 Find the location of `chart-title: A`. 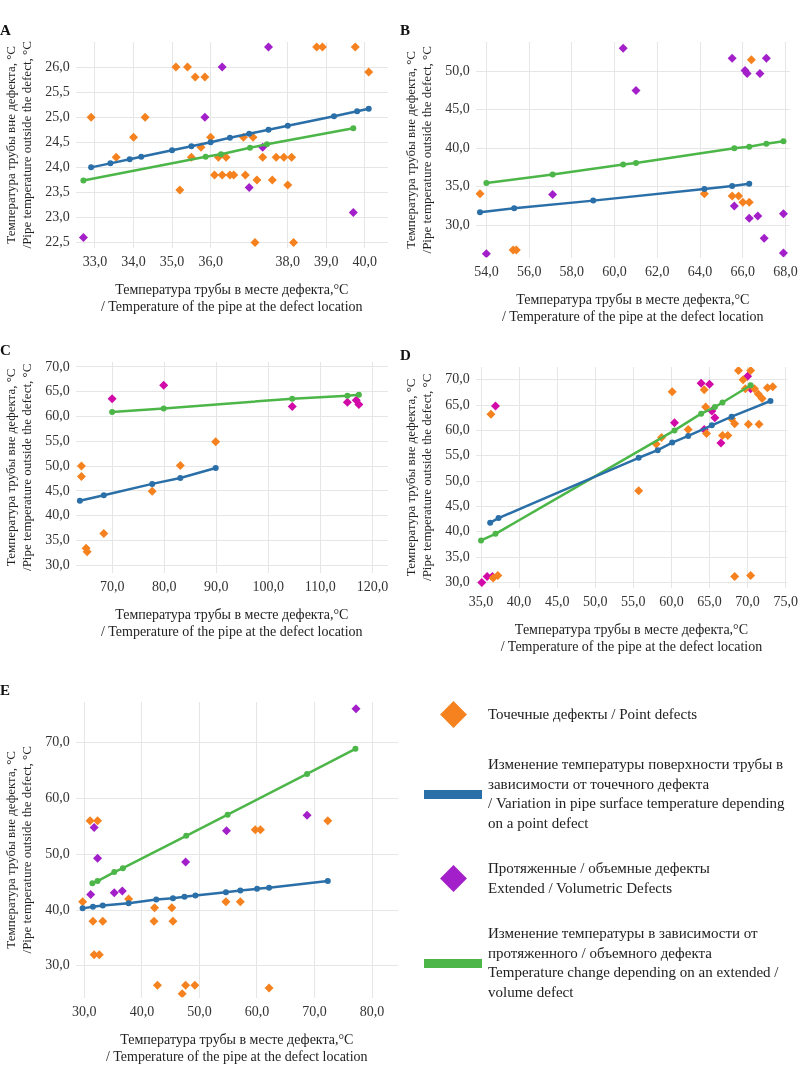

chart-title: A is located at coordinates (5, 29).